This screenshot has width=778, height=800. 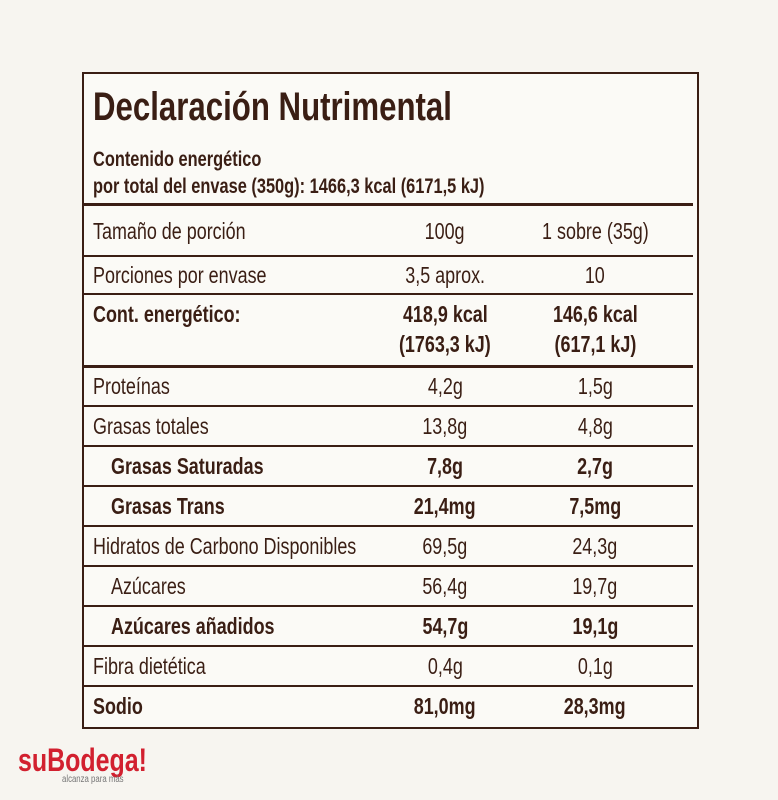 I want to click on row-label: Proteínas, so click(x=131, y=385).